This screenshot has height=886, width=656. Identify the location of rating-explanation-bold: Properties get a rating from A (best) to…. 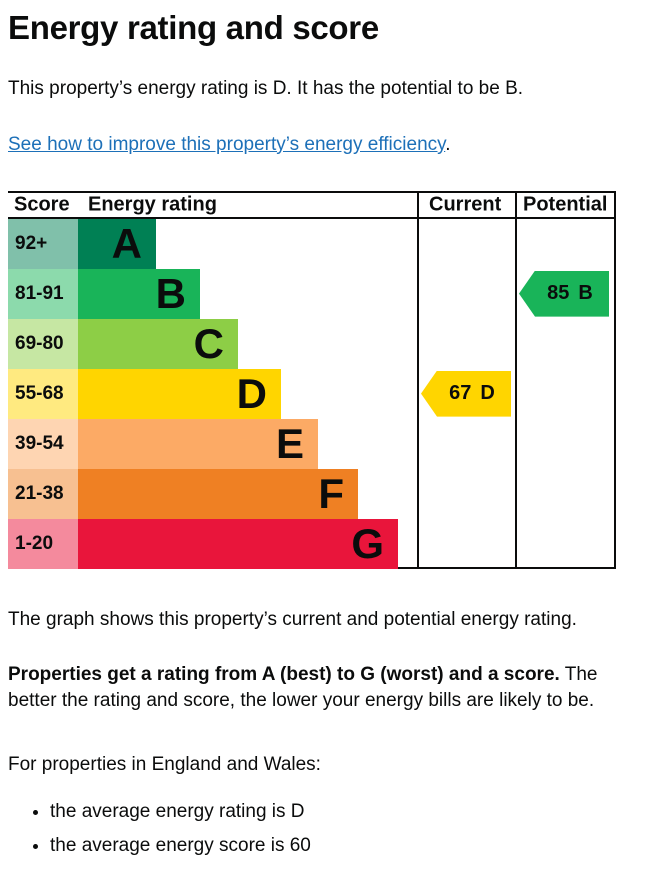
(284, 675).